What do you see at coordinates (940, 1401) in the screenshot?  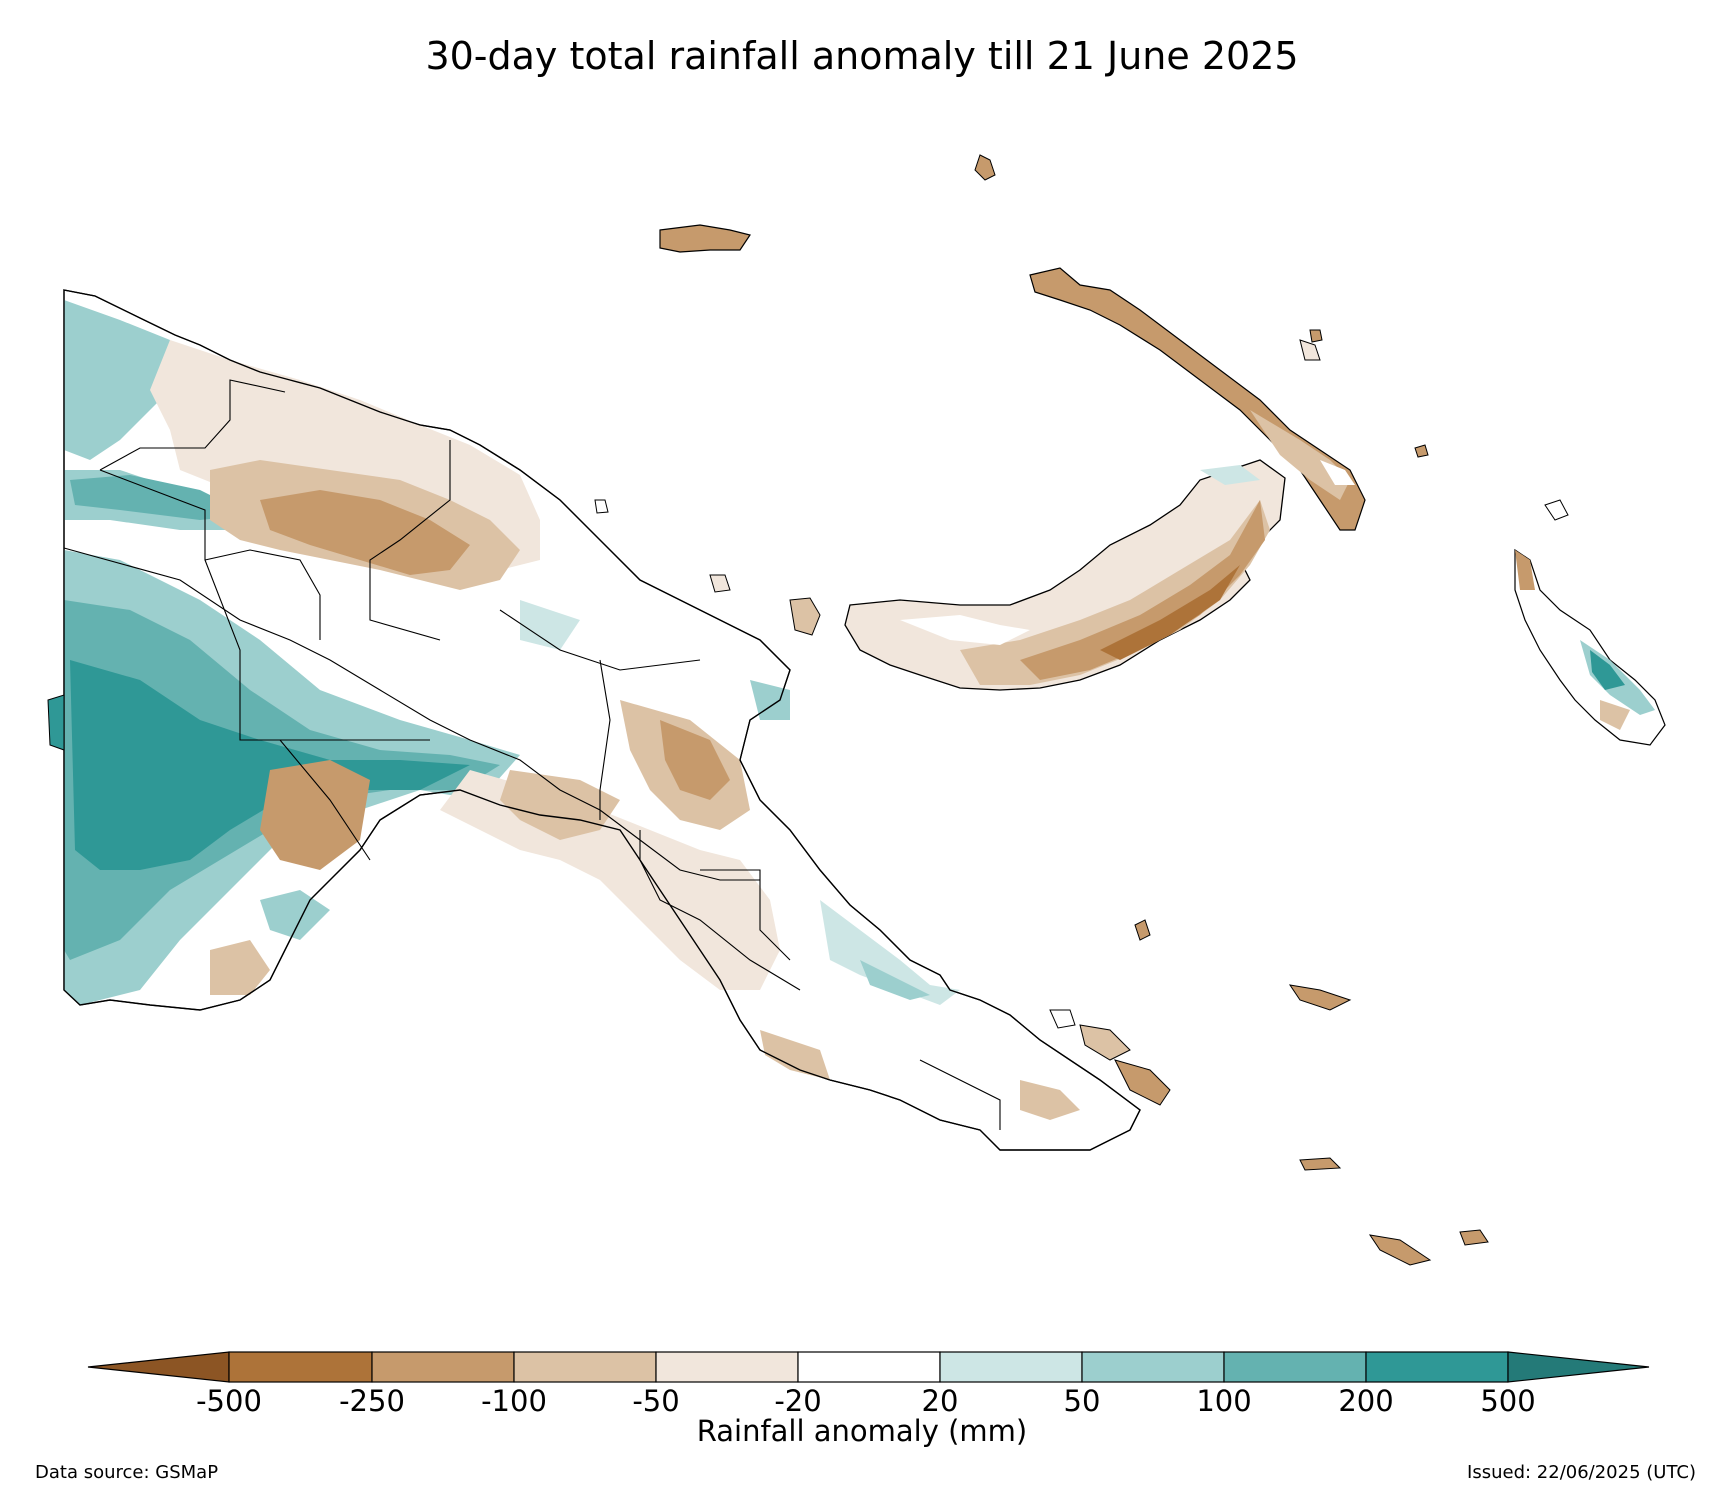 I see `colorbar-tick: 20` at bounding box center [940, 1401].